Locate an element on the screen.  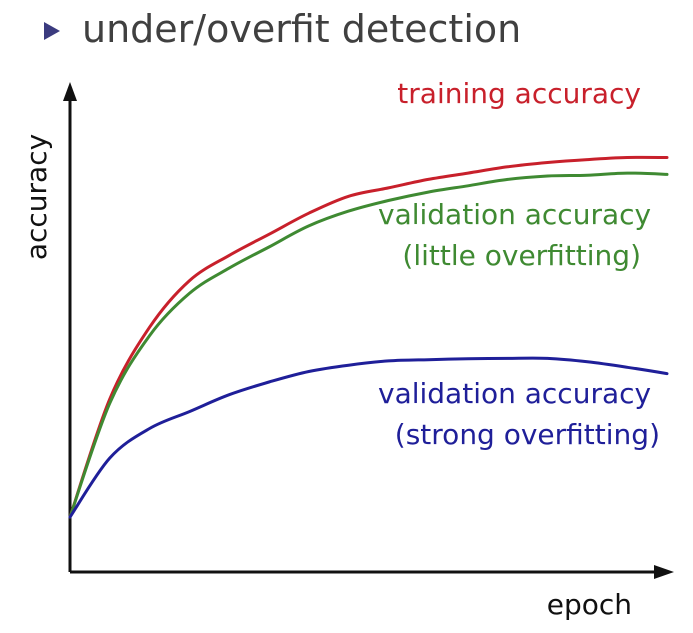
heading-text: under/overfit detection is located at coordinates (302, 29).